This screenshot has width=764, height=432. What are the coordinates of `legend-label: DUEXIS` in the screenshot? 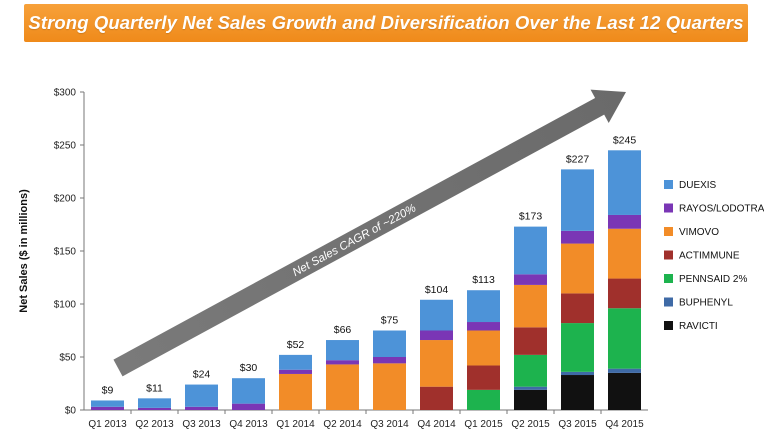 It's located at (698, 185).